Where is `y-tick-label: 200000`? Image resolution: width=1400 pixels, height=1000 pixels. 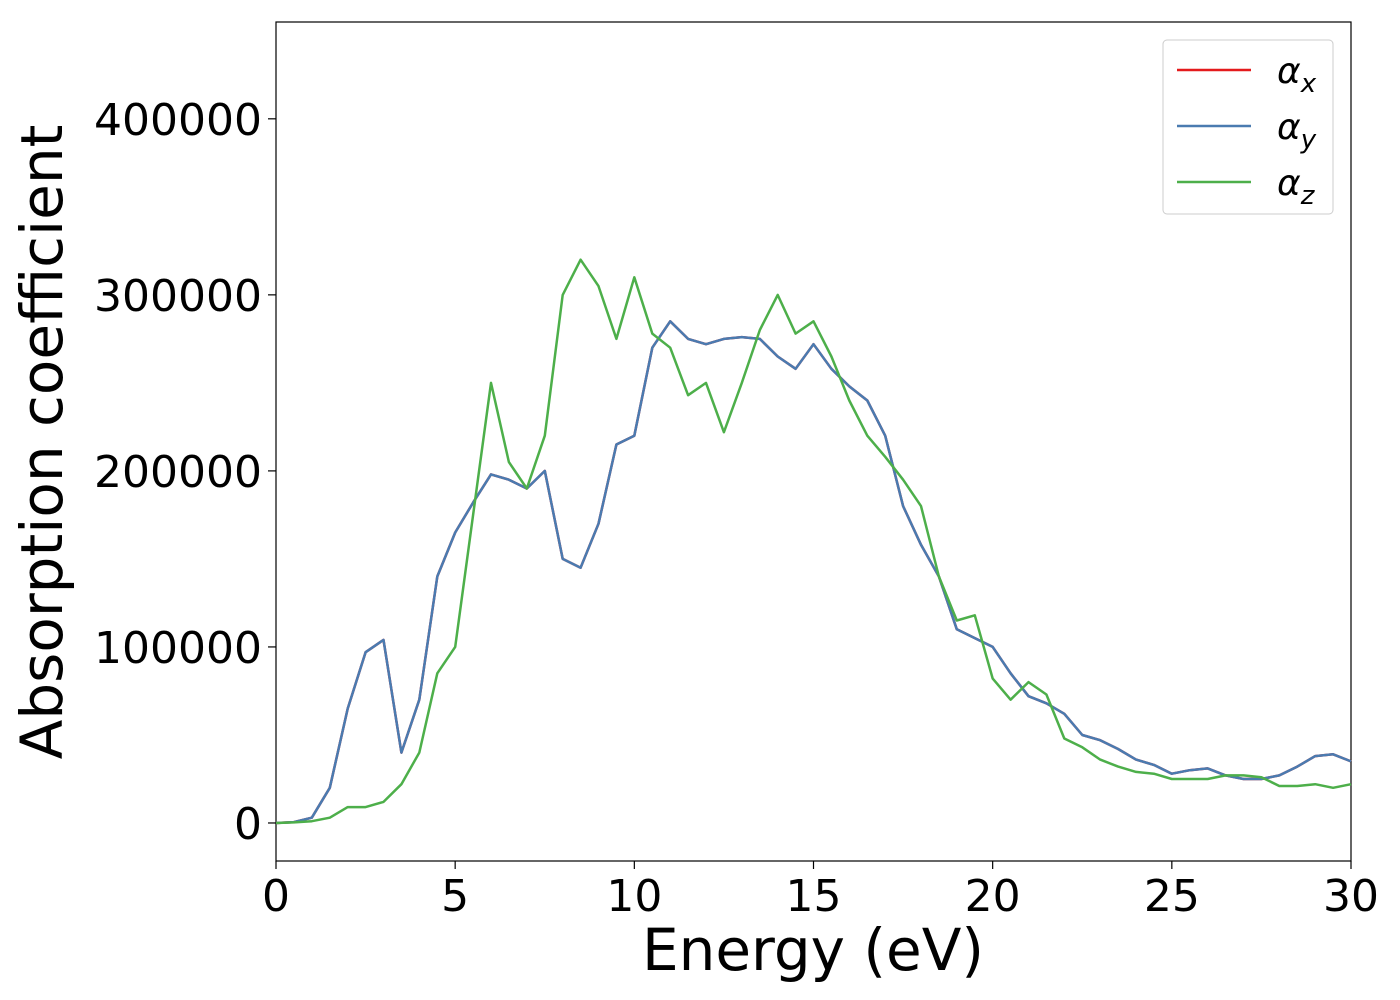
y-tick-label: 200000 is located at coordinates (178, 472).